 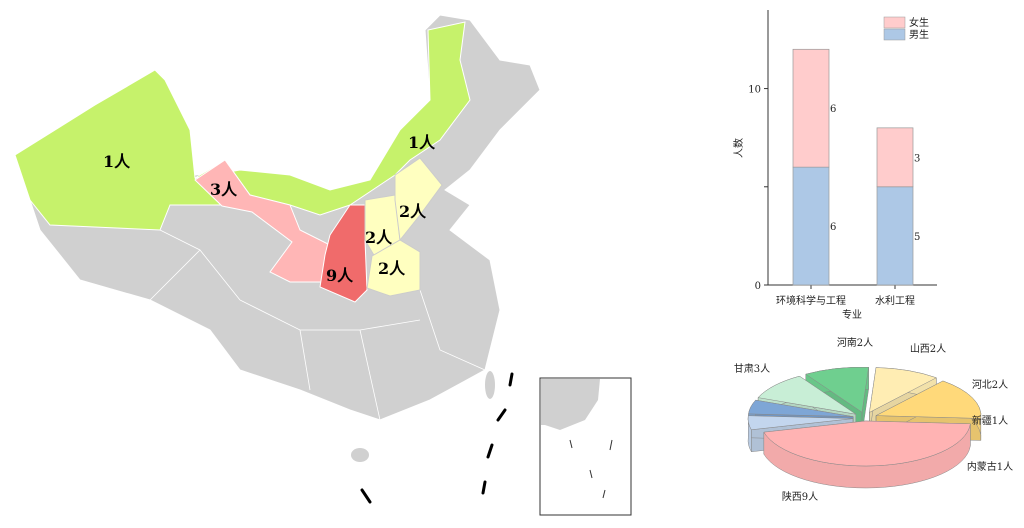 I want to click on bar-value-label: 5, so click(x=917, y=237).